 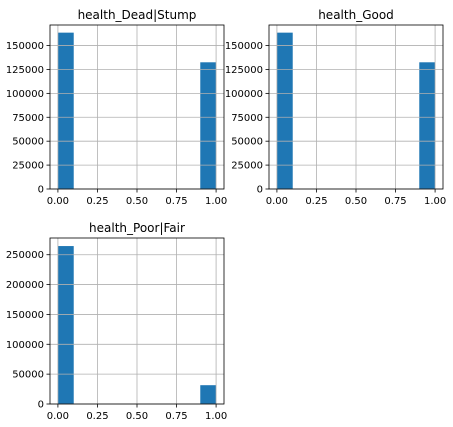 What do you see at coordinates (137, 228) in the screenshot?
I see `chart-title: health_Poor|Fair` at bounding box center [137, 228].